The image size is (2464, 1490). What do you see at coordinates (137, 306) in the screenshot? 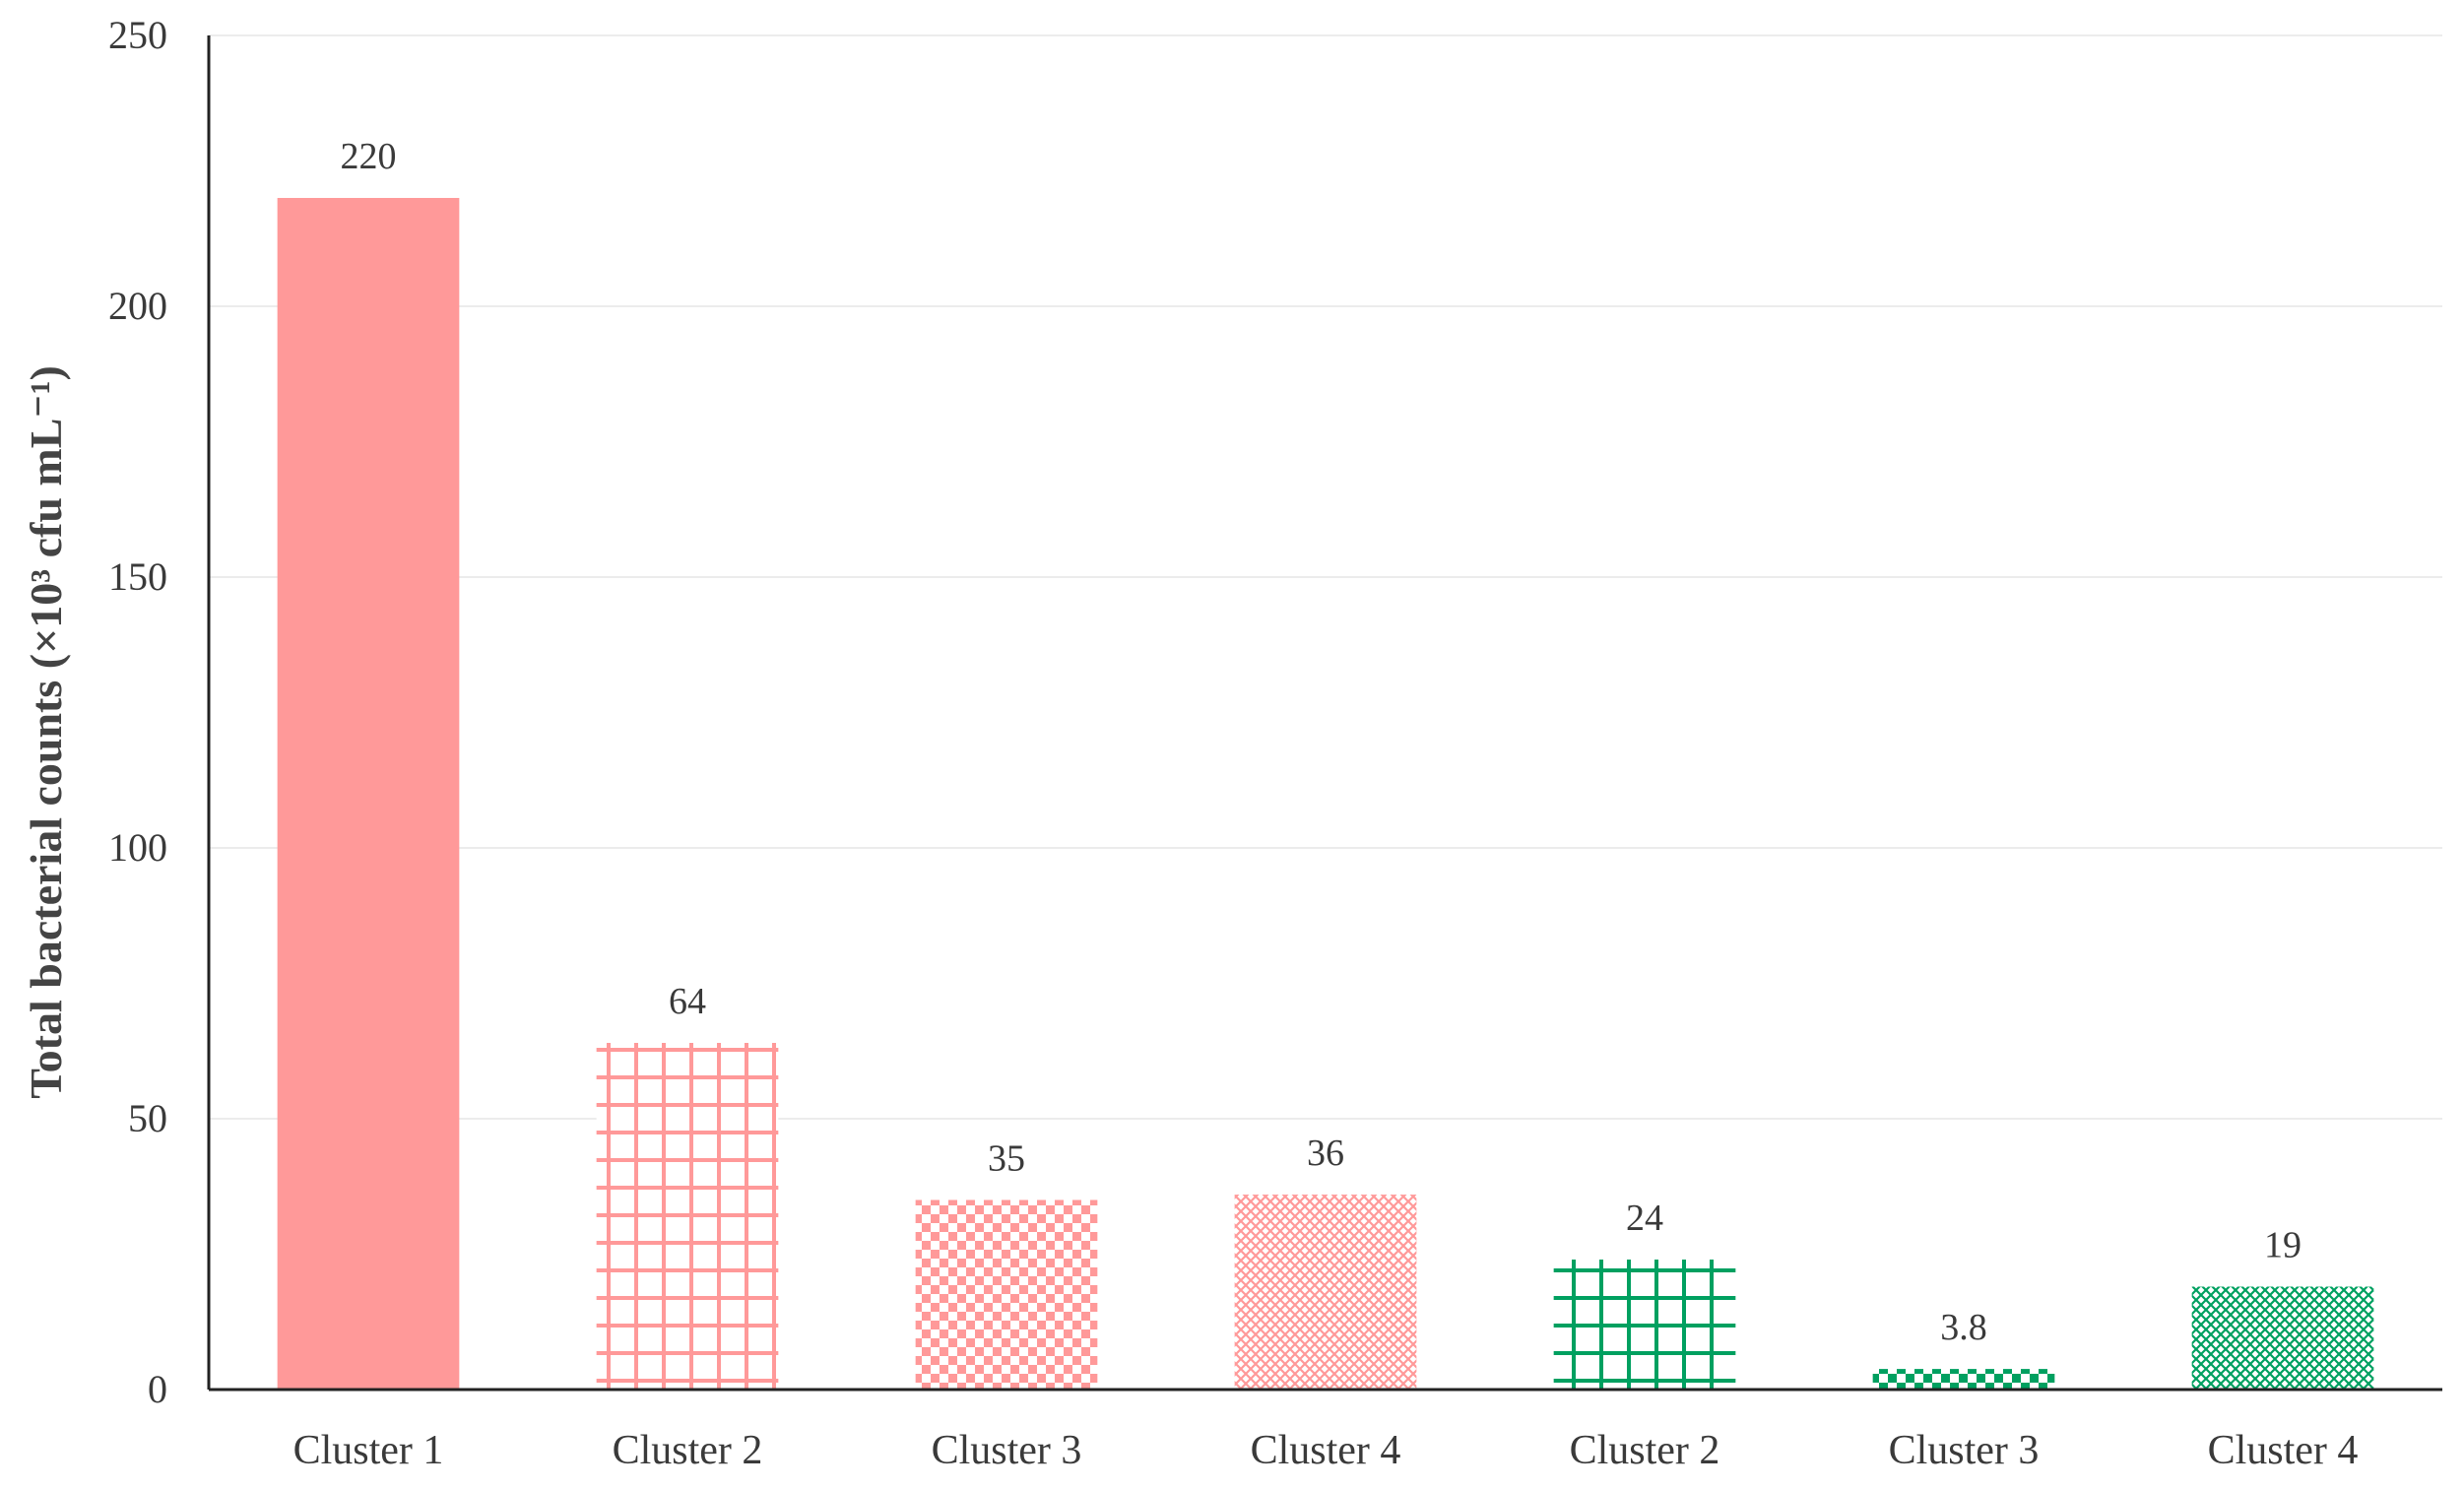
I see `y-tick-label: 200` at bounding box center [137, 306].